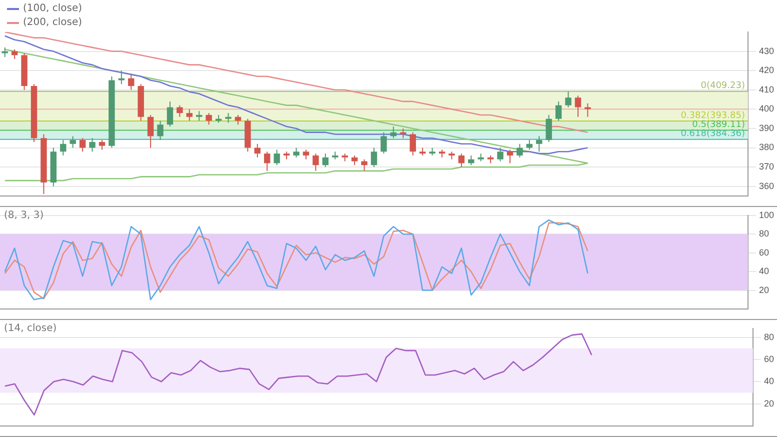 The width and height of the screenshot is (777, 437). What do you see at coordinates (766, 51) in the screenshot?
I see `y-tick-label: 430` at bounding box center [766, 51].